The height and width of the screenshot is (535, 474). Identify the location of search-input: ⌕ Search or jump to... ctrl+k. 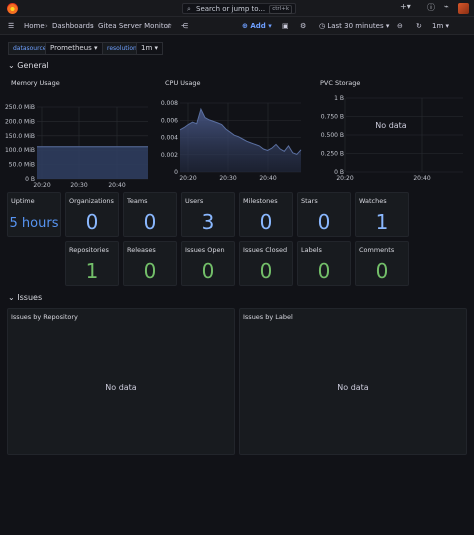
(239, 8).